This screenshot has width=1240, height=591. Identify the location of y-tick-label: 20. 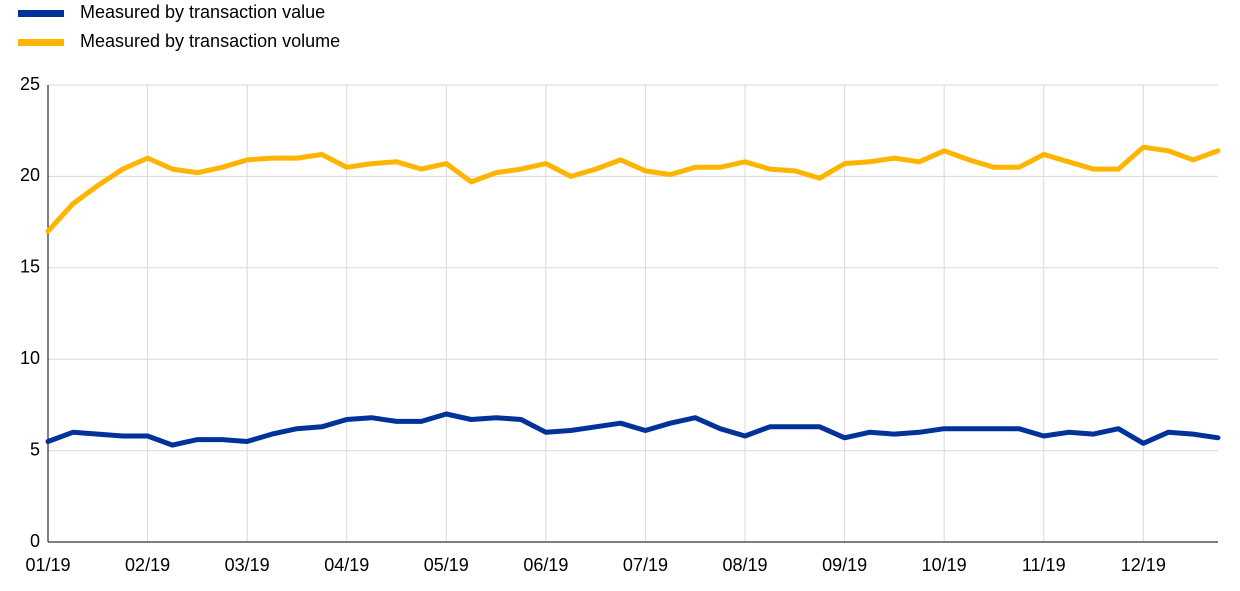
(30, 175).